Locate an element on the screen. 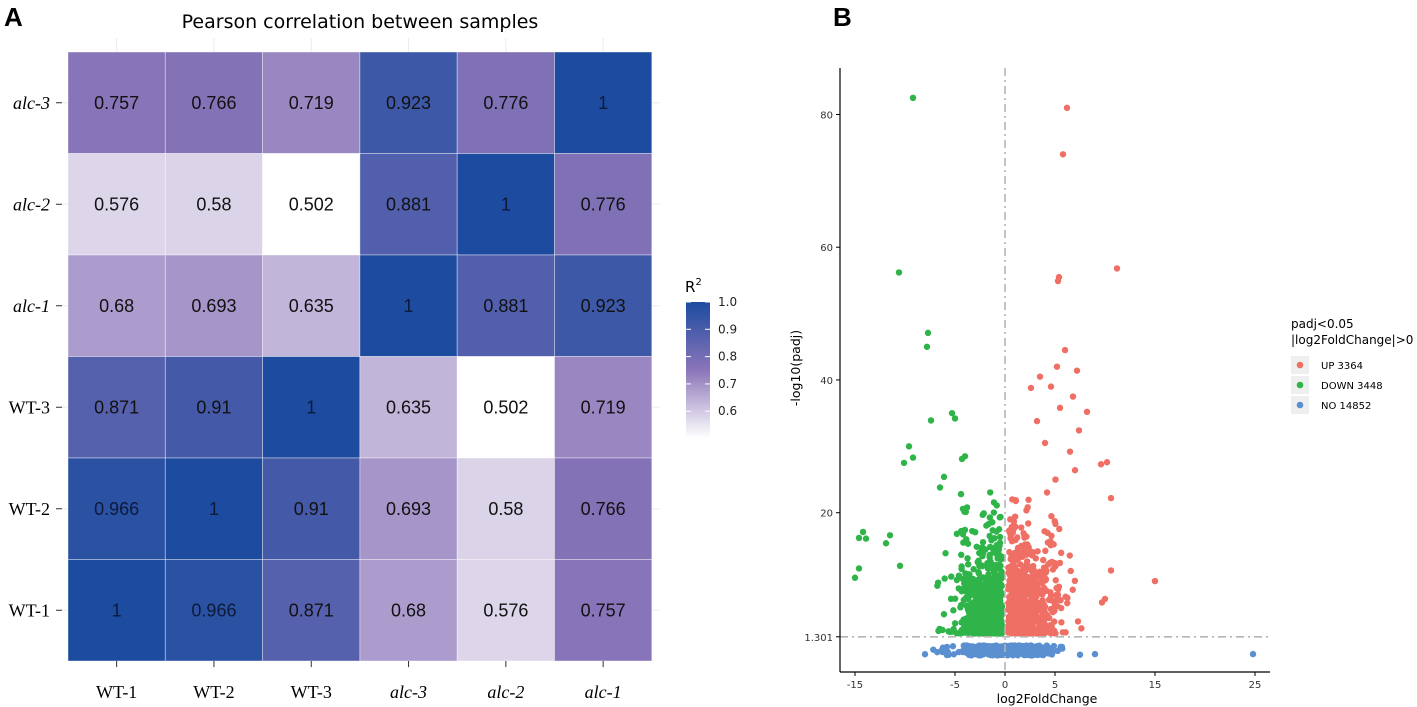  heatmap-x-tick-label: alc-2 is located at coordinates (505, 692).